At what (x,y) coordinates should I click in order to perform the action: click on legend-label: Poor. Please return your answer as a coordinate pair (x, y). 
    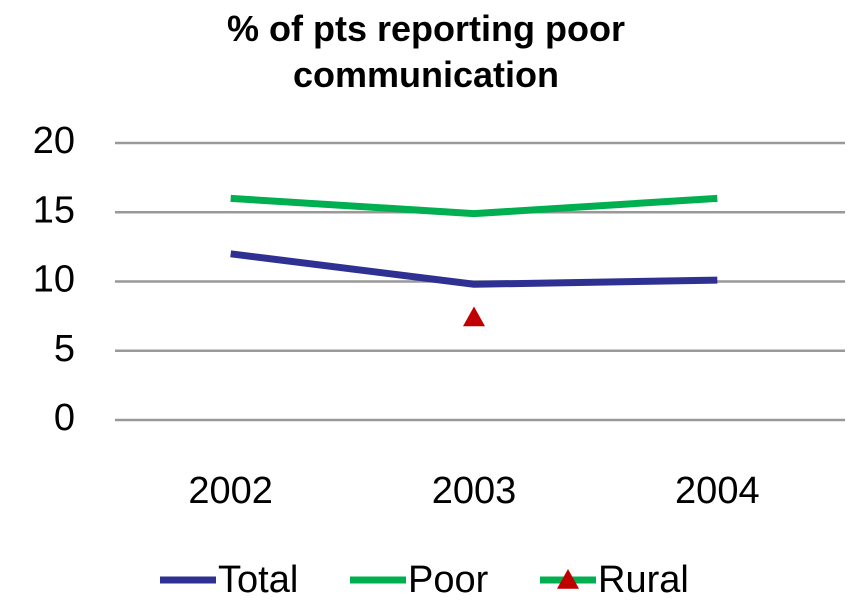
    Looking at the image, I should click on (448, 580).